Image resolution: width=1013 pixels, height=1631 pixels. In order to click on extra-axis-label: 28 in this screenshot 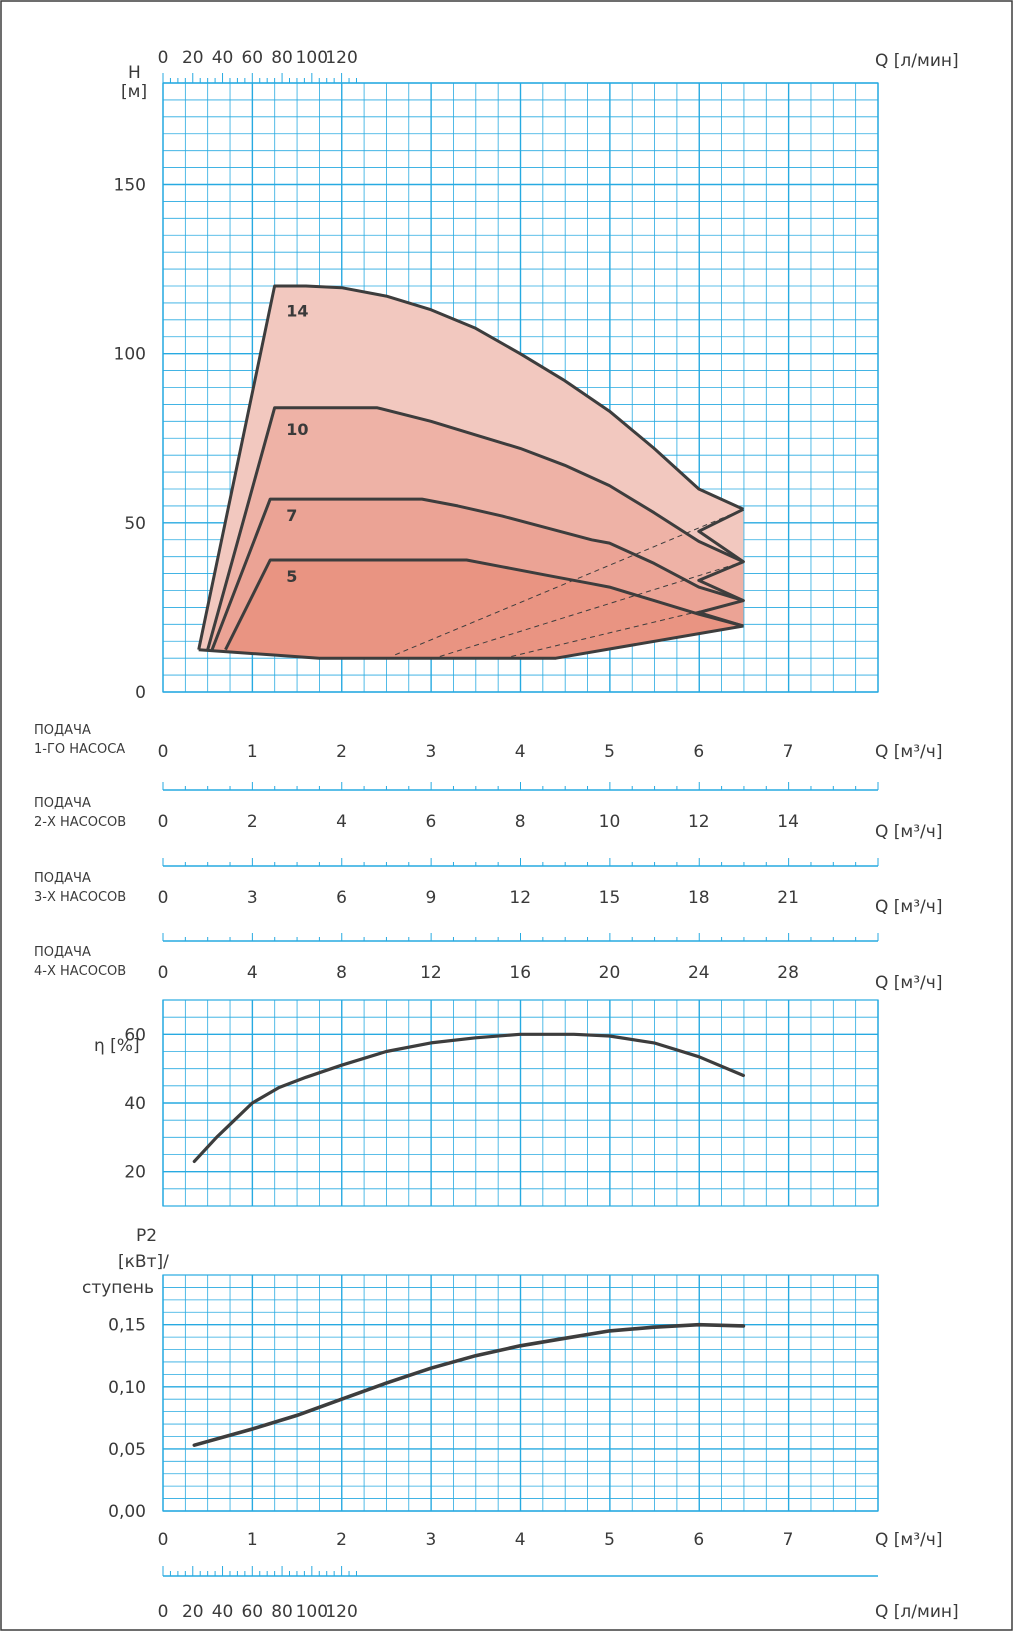, I will do `click(788, 973)`.